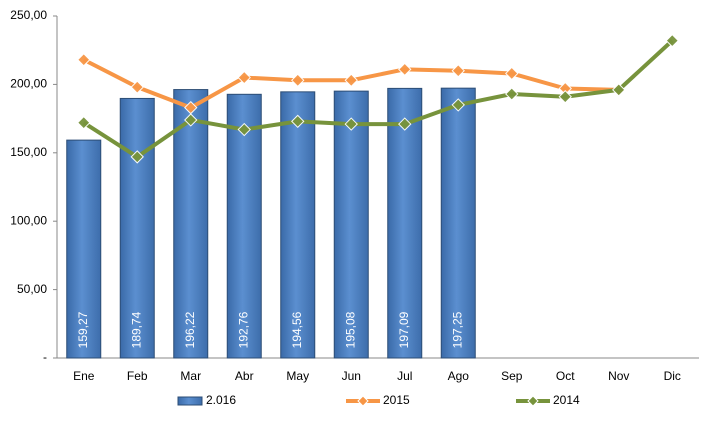 This screenshot has height=426, width=718. I want to click on value-label: 192,76, so click(243, 329).